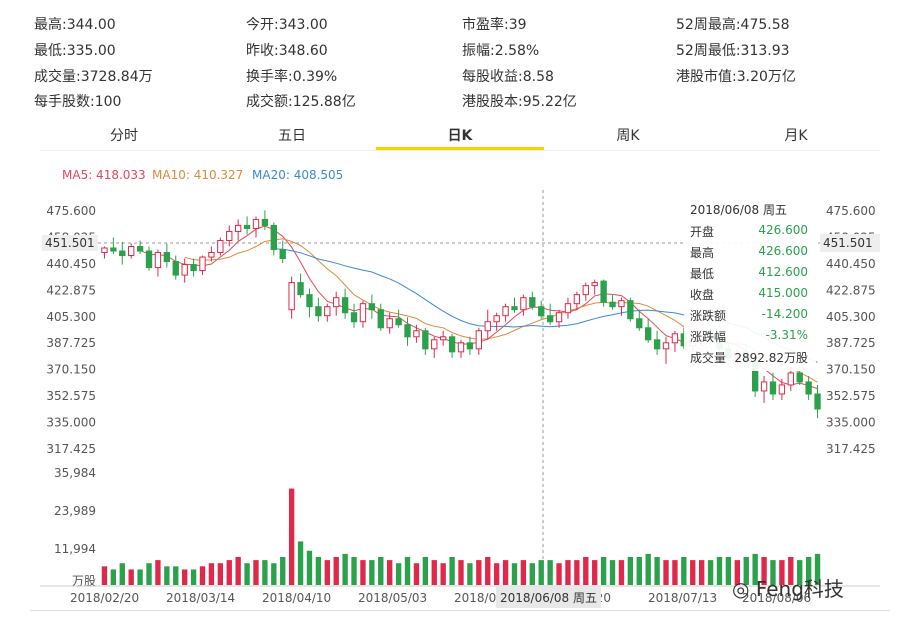  Describe the element at coordinates (50, 51) in the screenshot. I see `stat-label: 最低:` at that location.